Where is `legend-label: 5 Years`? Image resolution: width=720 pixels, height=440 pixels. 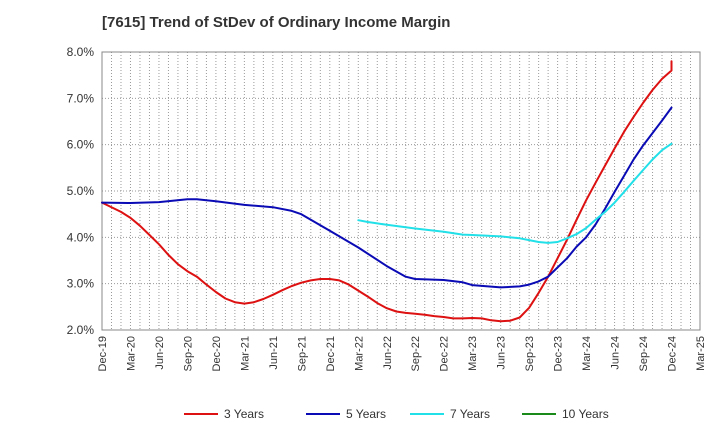 legend-label: 5 Years is located at coordinates (366, 414).